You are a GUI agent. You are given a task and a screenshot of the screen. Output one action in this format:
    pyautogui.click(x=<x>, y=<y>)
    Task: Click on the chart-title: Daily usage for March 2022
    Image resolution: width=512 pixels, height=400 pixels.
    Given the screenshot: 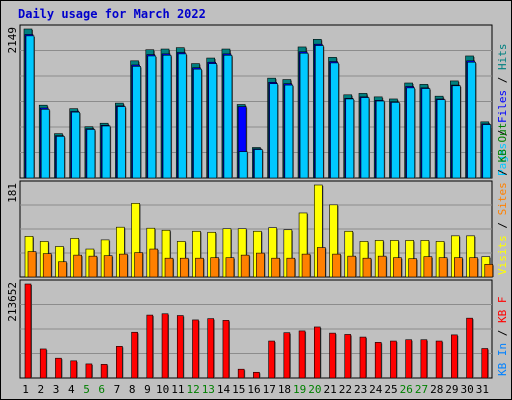 What is the action you would take?
    pyautogui.click(x=112, y=14)
    